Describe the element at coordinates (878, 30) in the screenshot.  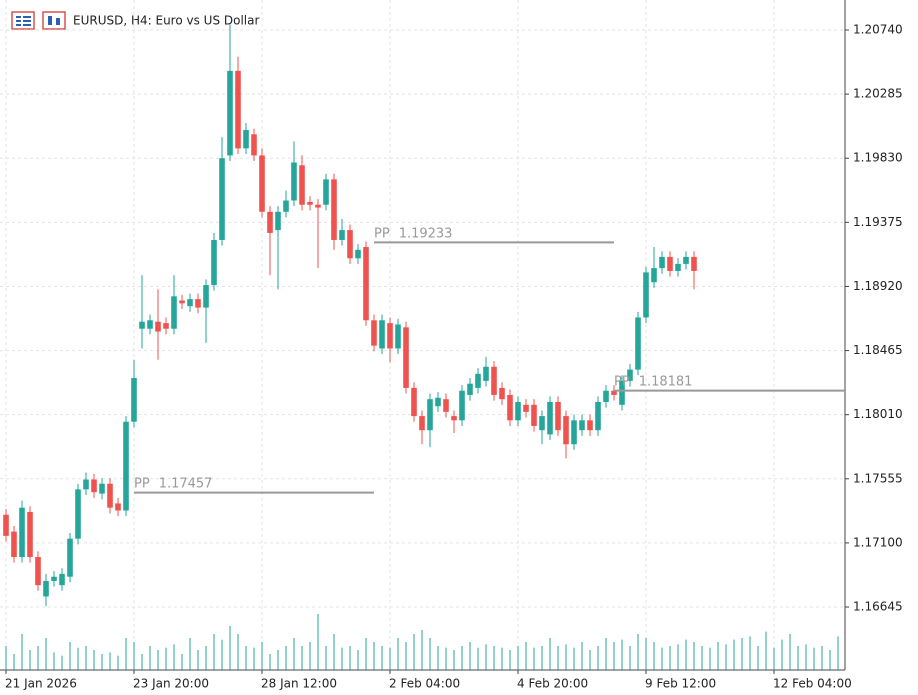
I see `y-tick-label: 1.20740` at that location.